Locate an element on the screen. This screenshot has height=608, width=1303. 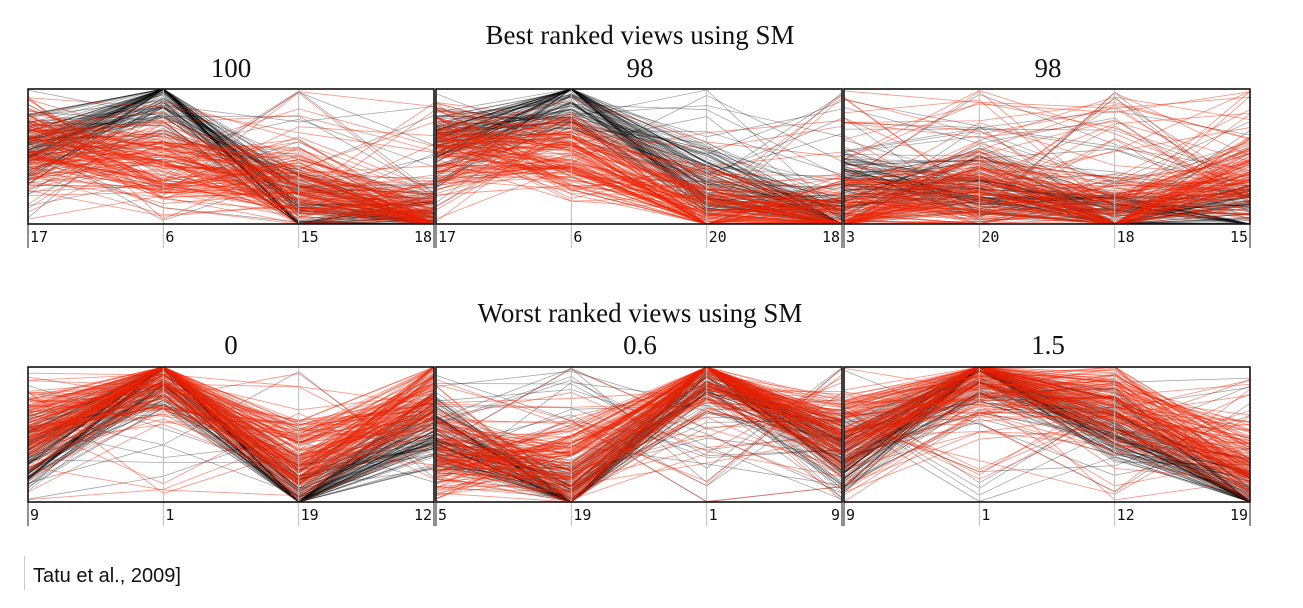
polylines is located at coordinates (1047, 434).